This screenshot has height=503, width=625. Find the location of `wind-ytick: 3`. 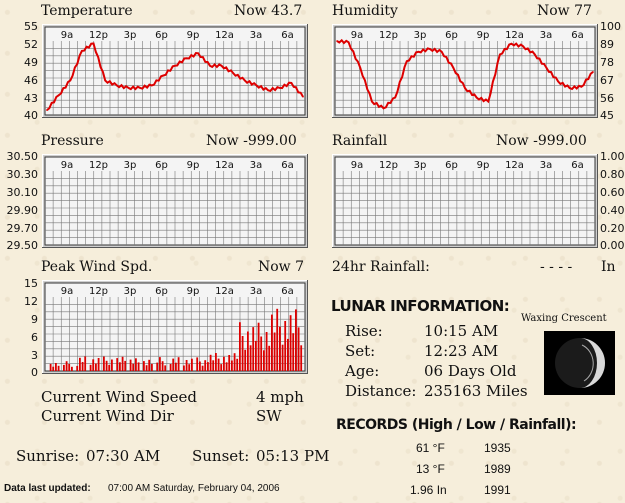

wind-ytick: 3 is located at coordinates (34, 355).